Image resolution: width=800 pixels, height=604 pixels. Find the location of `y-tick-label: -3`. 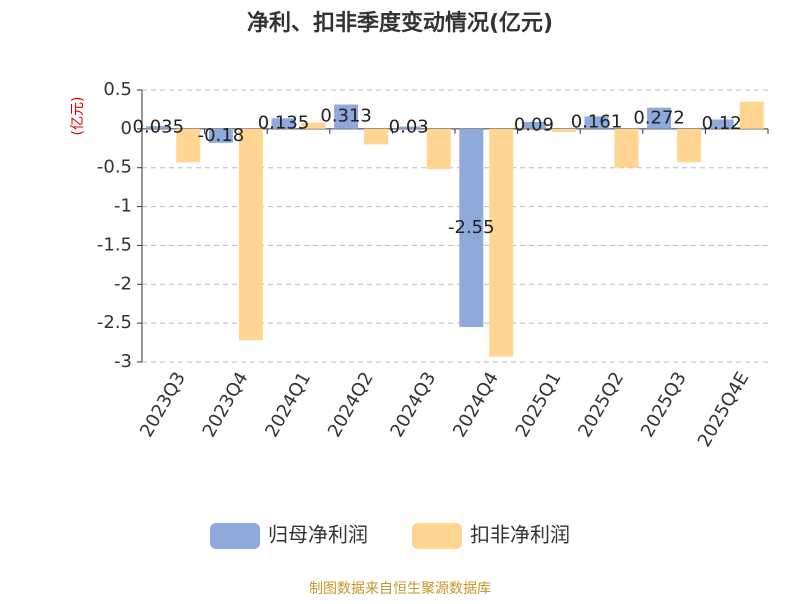

y-tick-label: -3 is located at coordinates (123, 361).